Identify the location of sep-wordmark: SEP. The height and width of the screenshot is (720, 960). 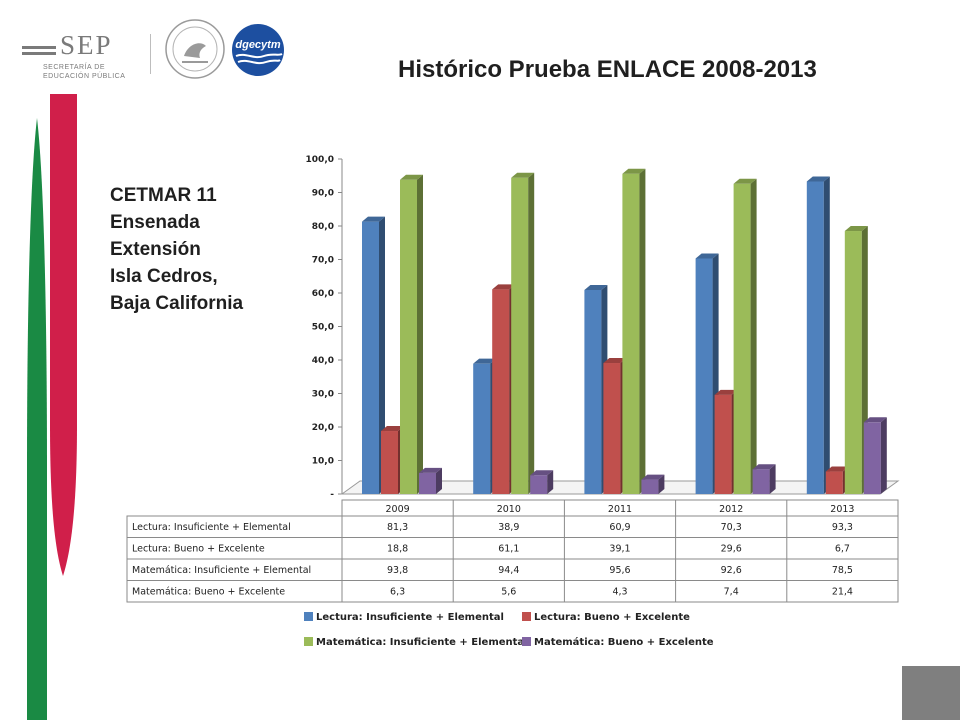
(86, 45).